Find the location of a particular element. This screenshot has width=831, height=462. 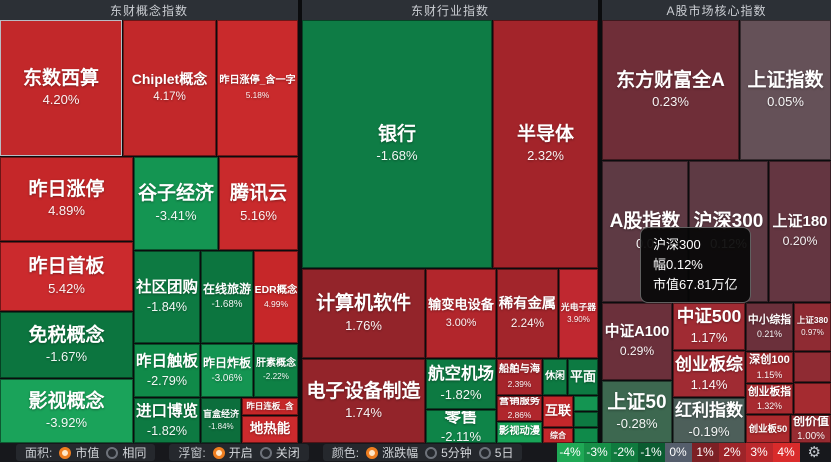

radio-option: 关闭 is located at coordinates (279, 452).